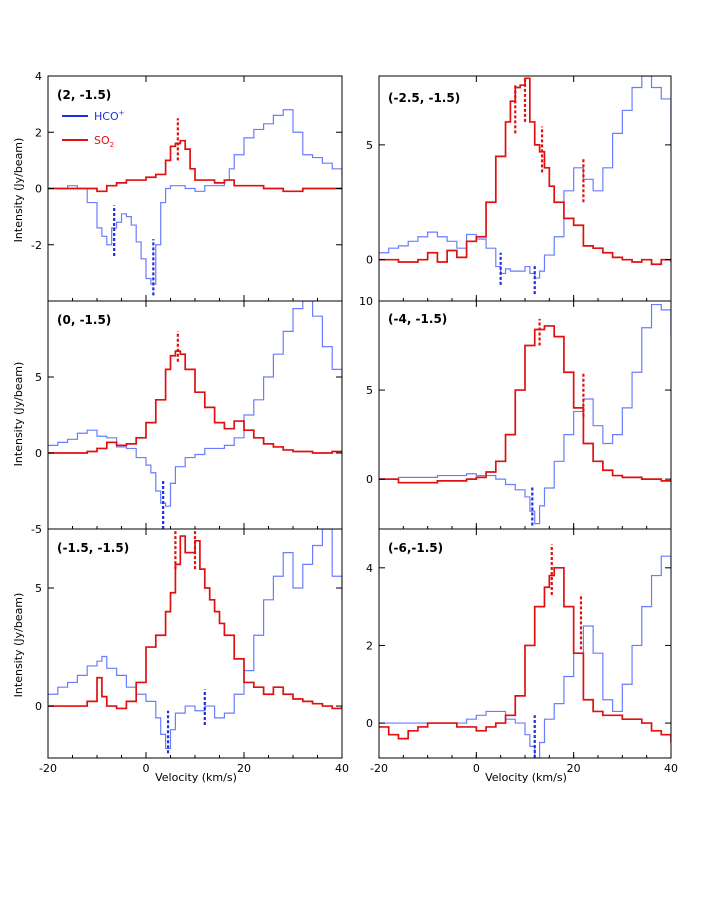  I want to click on panel-5: (-6,-1.5) -20 0 20 40 0 2 4, so click(522, 651).